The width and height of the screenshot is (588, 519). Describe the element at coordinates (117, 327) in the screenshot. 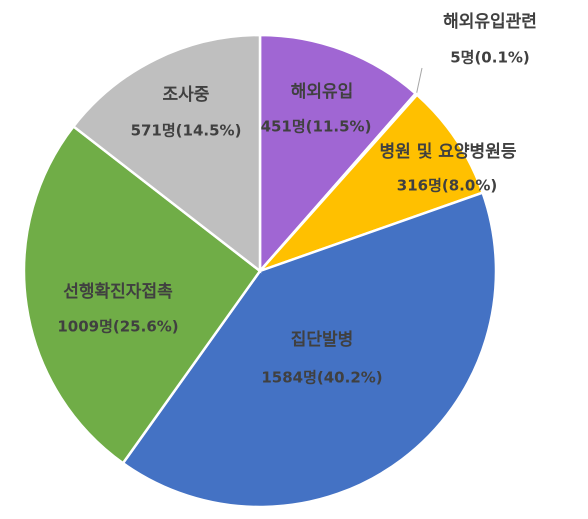

I see `value-label: 1009명(25.6%)` at that location.